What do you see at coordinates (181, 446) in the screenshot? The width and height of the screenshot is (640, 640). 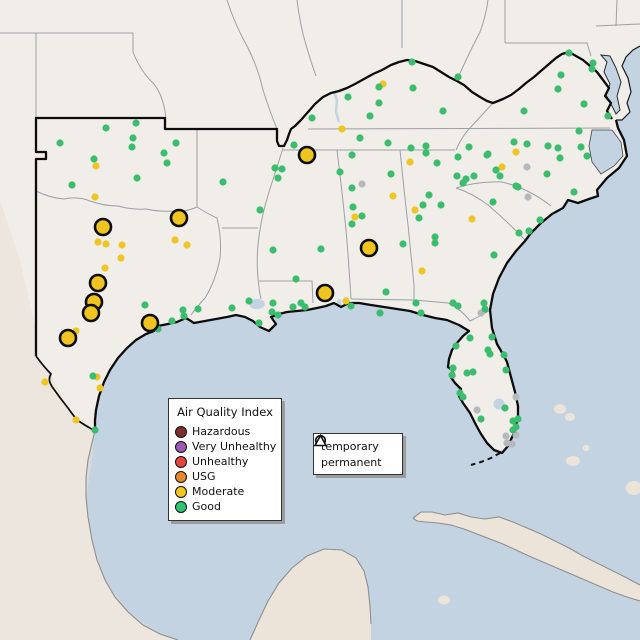 I see `very-unhealthy-color-icon` at bounding box center [181, 446].